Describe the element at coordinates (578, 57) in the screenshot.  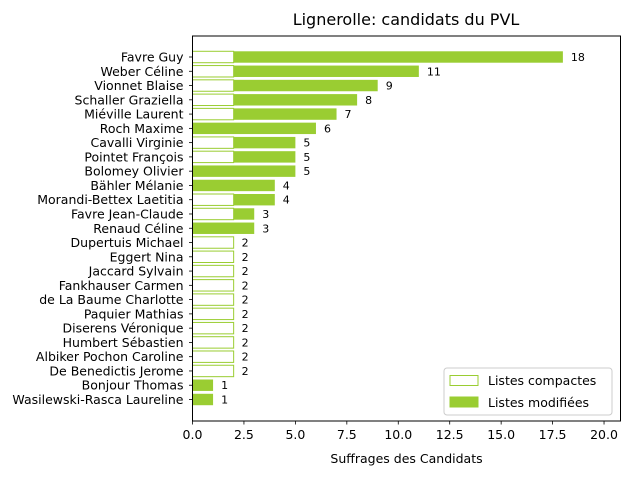
I see `bar-value-label: 18` at that location.